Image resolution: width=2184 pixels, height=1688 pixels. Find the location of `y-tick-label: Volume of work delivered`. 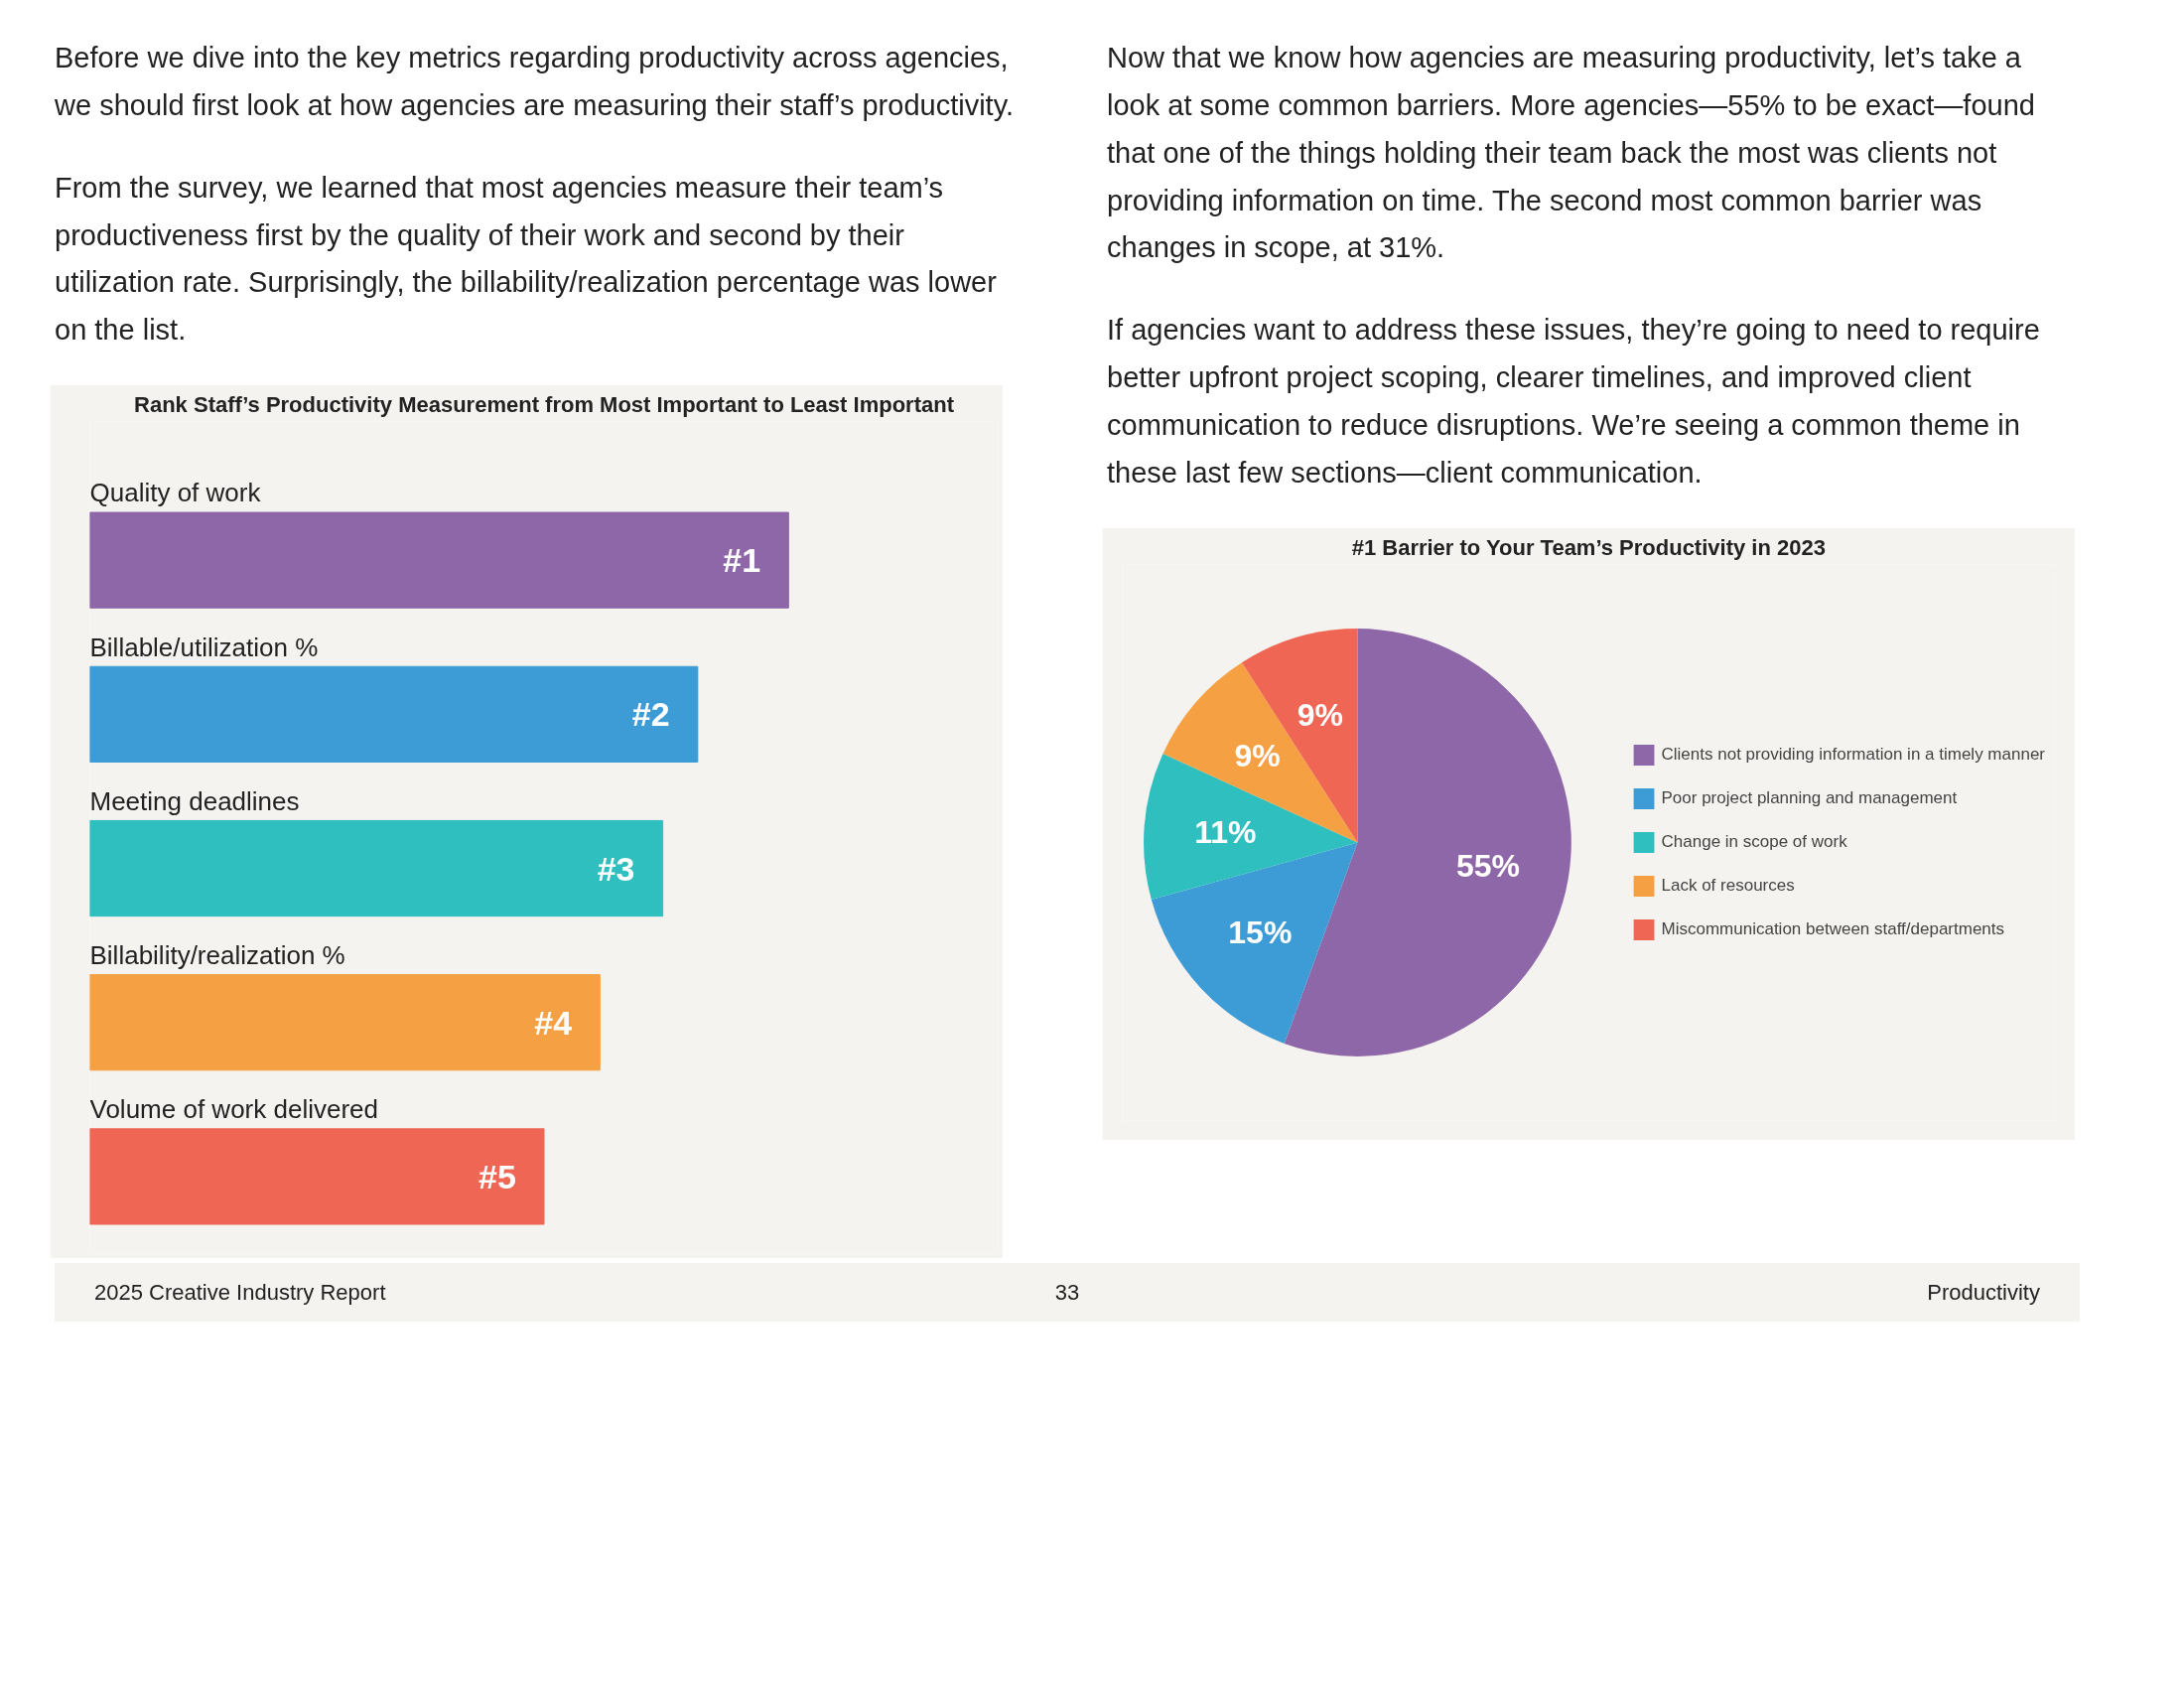

y-tick-label: Volume of work delivered is located at coordinates (233, 1109).